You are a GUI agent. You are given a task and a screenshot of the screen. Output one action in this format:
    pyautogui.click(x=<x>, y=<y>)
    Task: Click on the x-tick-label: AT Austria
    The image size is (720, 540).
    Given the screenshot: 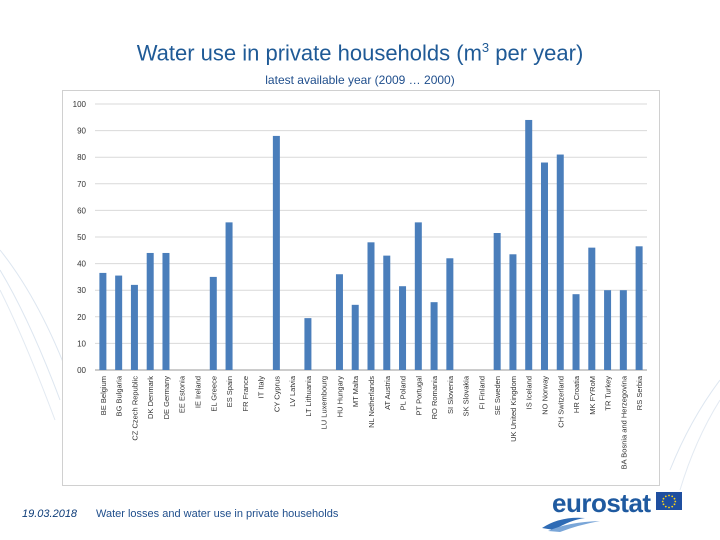 What is the action you would take?
    pyautogui.click(x=387, y=392)
    